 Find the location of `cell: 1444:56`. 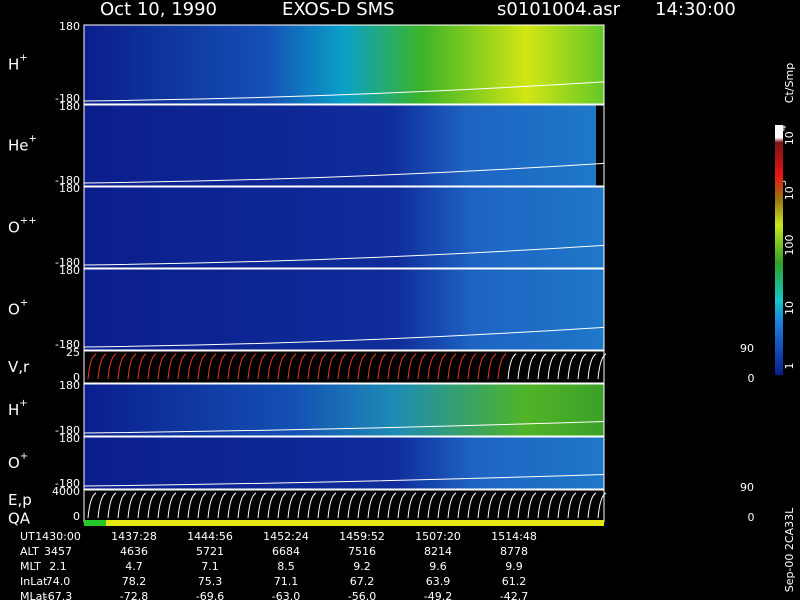

cell: 1444:56 is located at coordinates (210, 536).